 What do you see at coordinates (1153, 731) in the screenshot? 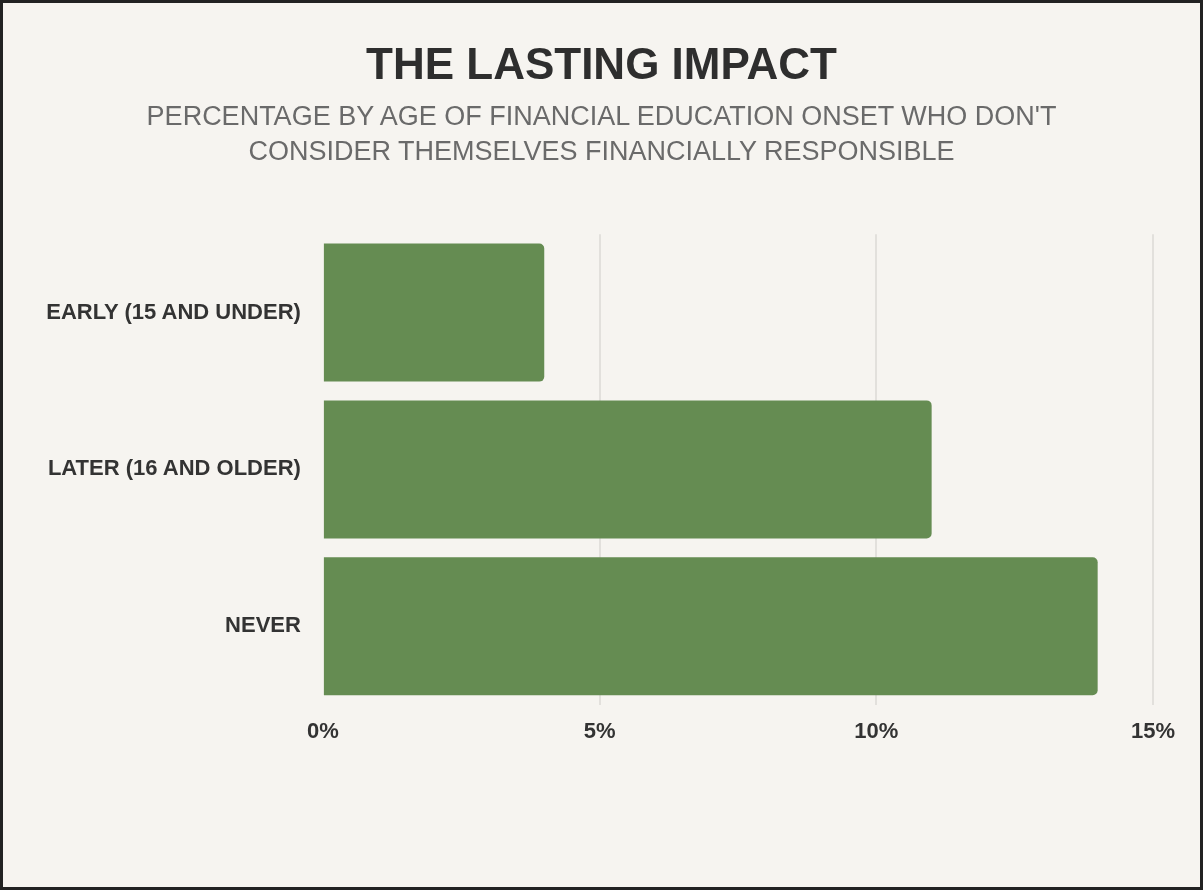
I see `x-tick-label: 15%` at bounding box center [1153, 731].